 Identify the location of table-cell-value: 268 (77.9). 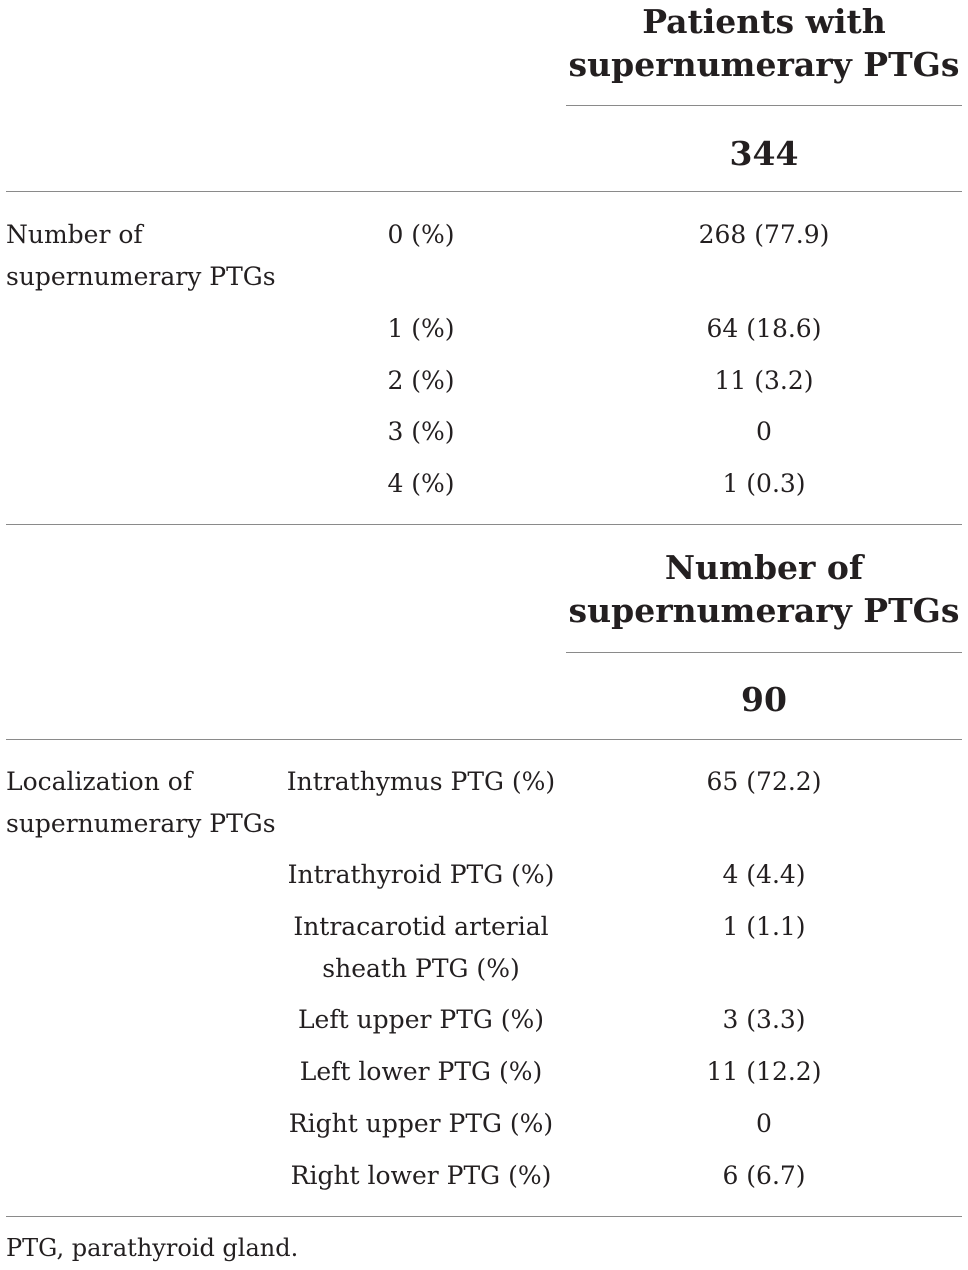
(764, 234).